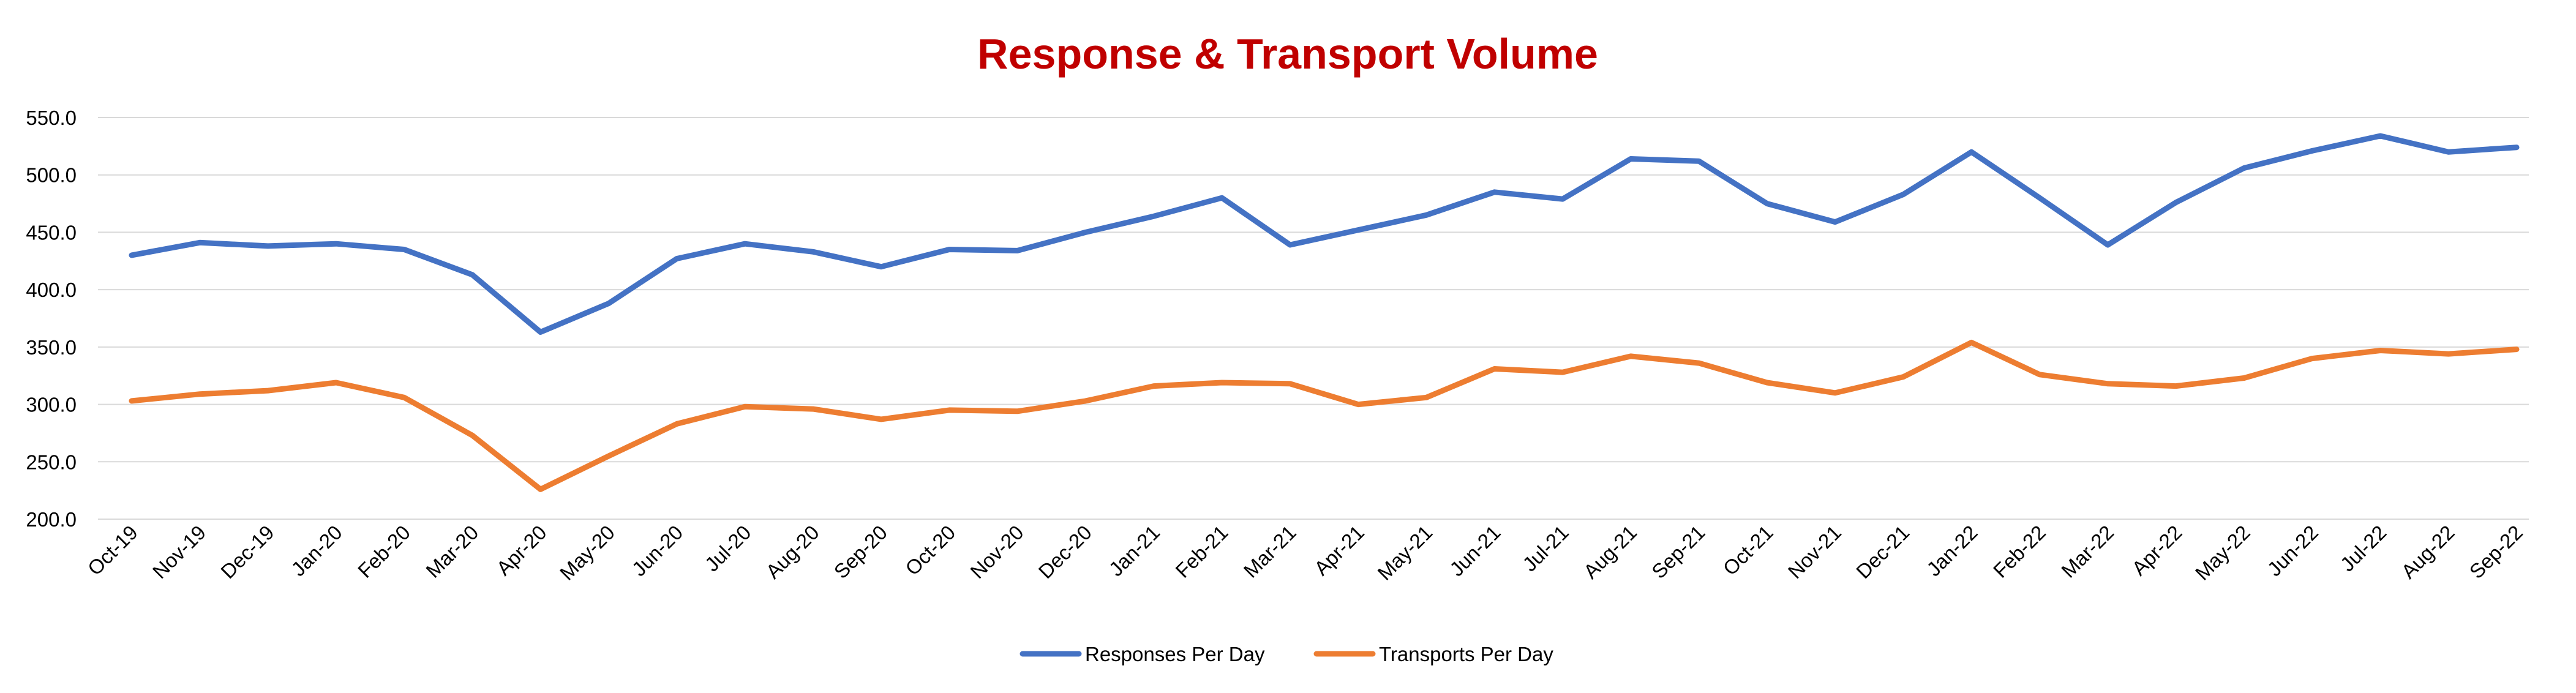 The image size is (2576, 693). I want to click on x-tick-label: Jun-21, so click(1475, 551).